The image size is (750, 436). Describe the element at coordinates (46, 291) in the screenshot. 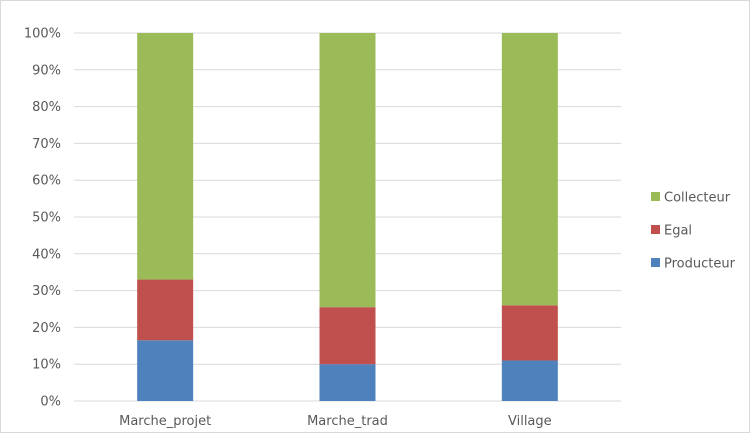

I see `y-tick-label: 30%` at that location.